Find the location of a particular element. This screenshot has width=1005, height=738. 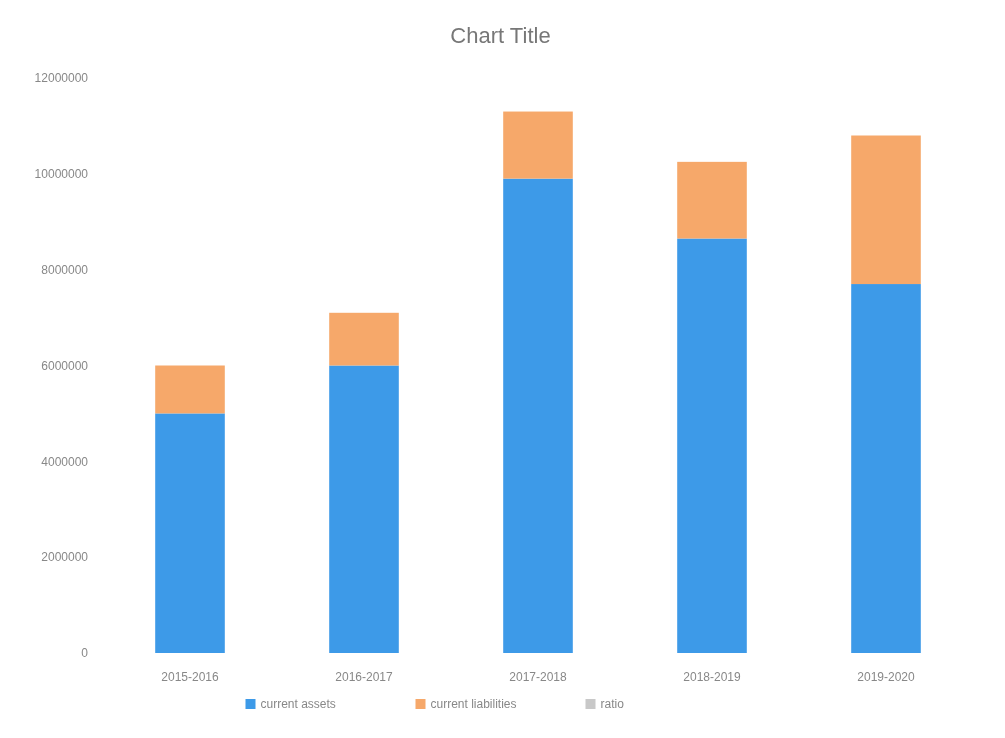

x-tick-label: 2017-2018 is located at coordinates (538, 677).